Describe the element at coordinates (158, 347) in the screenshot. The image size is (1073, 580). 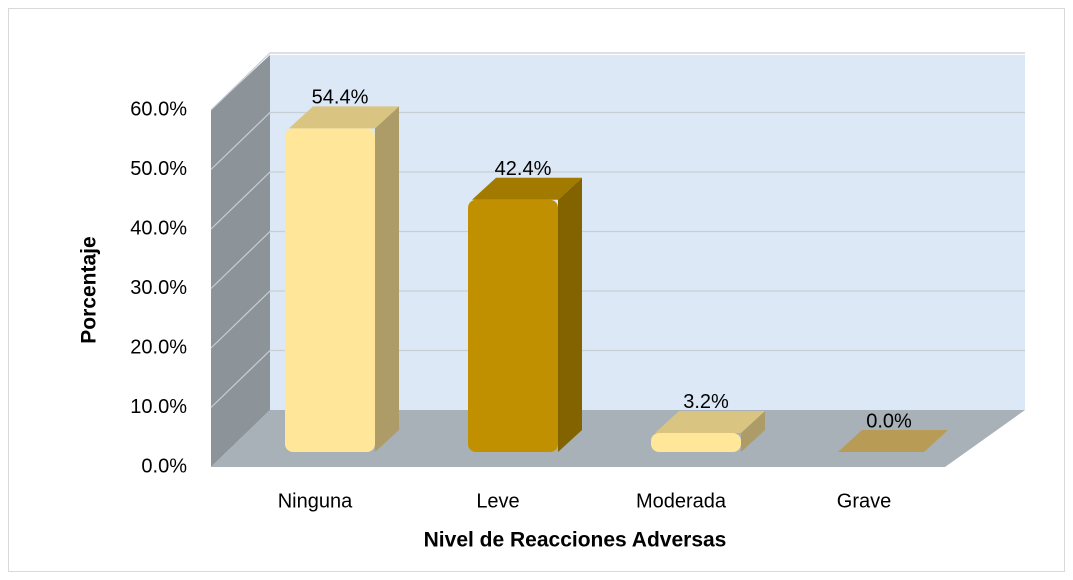
I see `y-tick-label: 20.0%` at that location.